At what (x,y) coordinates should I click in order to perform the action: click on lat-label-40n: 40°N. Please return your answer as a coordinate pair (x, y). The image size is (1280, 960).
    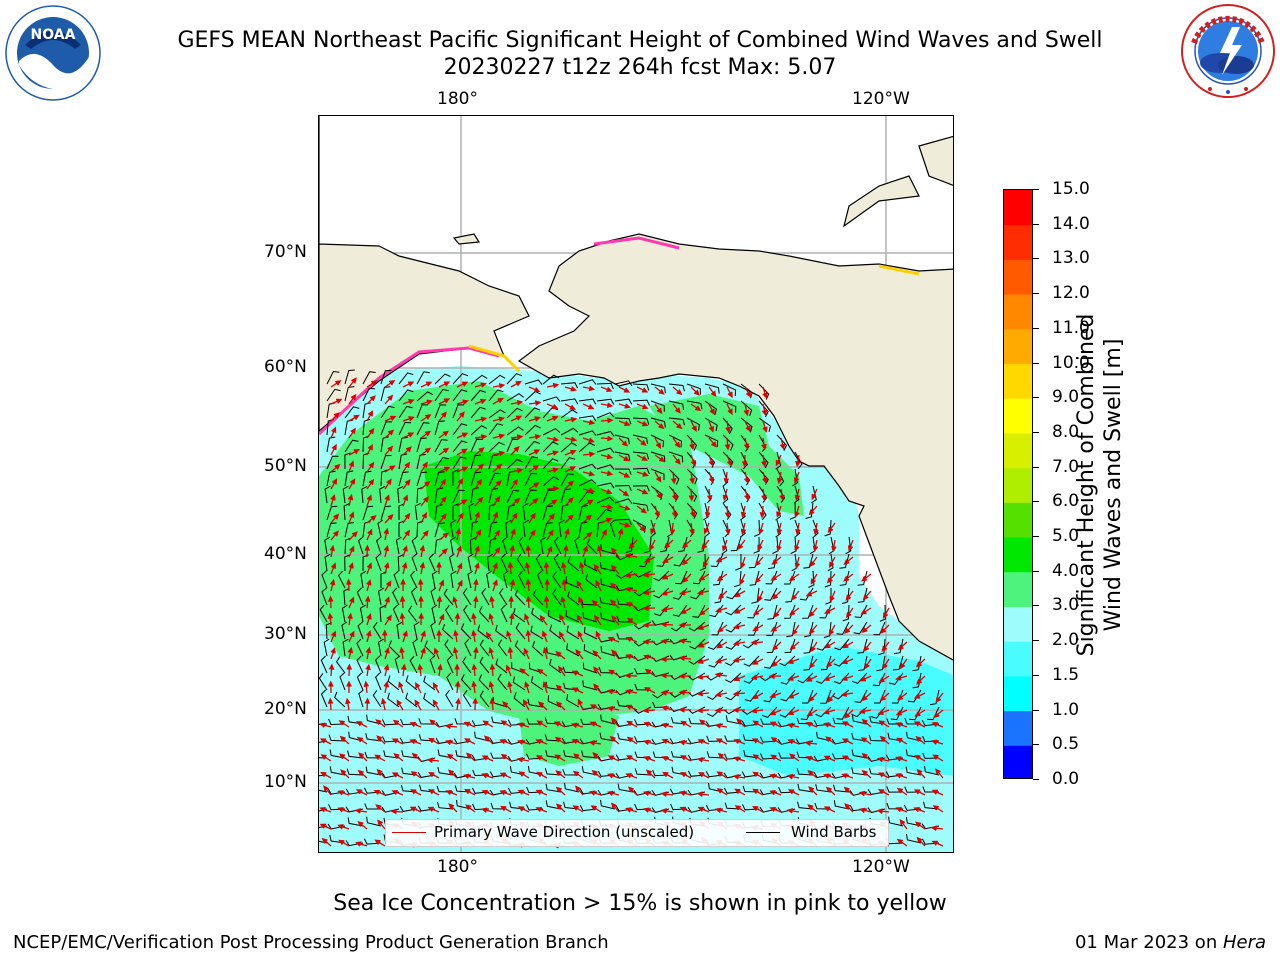
    Looking at the image, I should click on (285, 554).